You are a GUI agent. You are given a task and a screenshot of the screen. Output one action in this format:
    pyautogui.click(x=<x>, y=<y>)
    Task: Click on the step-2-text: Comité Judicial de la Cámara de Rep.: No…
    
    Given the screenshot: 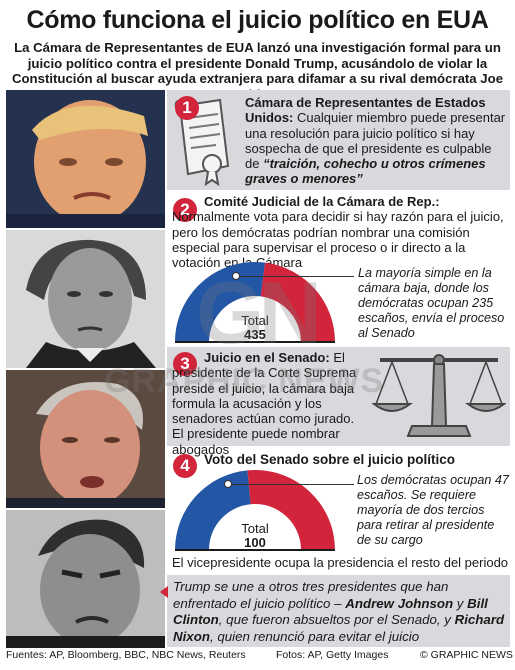 What is the action you would take?
    pyautogui.click(x=341, y=232)
    